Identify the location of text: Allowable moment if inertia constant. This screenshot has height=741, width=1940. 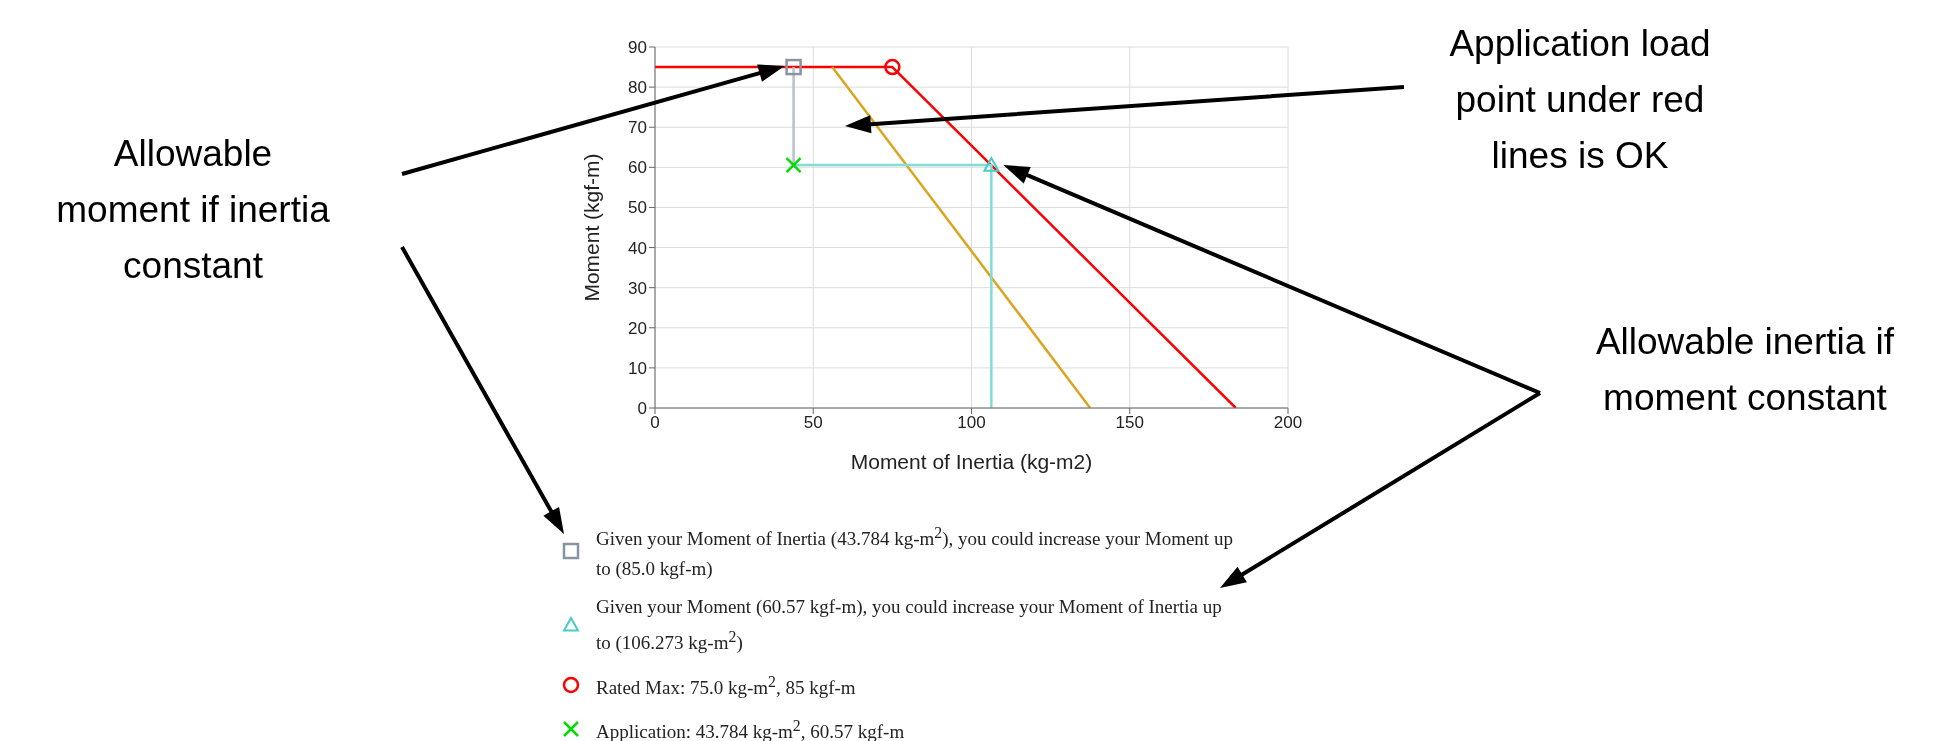
(193, 210).